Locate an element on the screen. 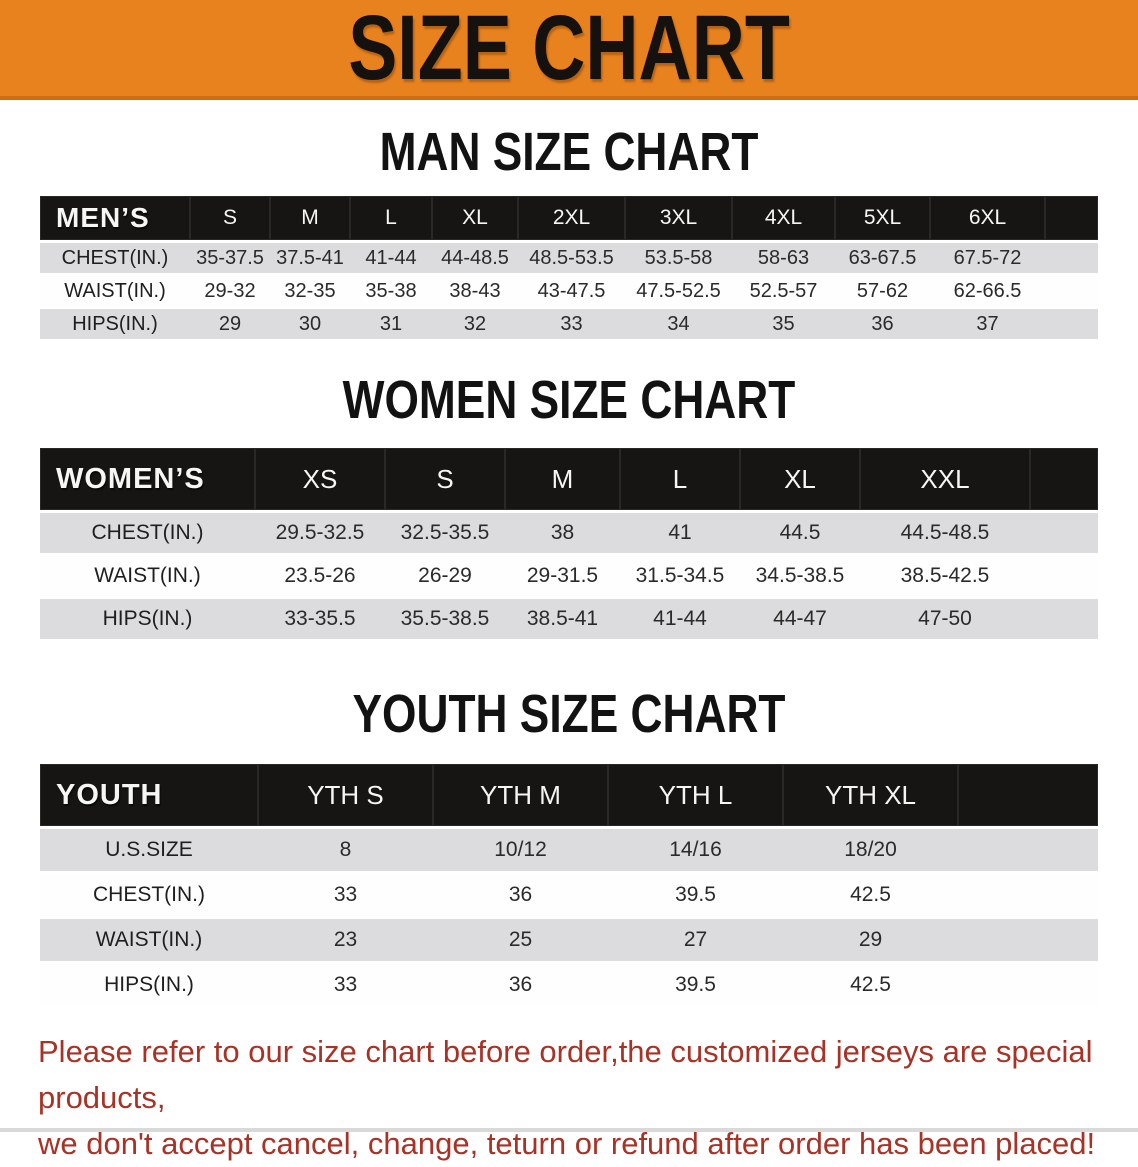  row-label: HIPS(IN.) is located at coordinates (147, 619).